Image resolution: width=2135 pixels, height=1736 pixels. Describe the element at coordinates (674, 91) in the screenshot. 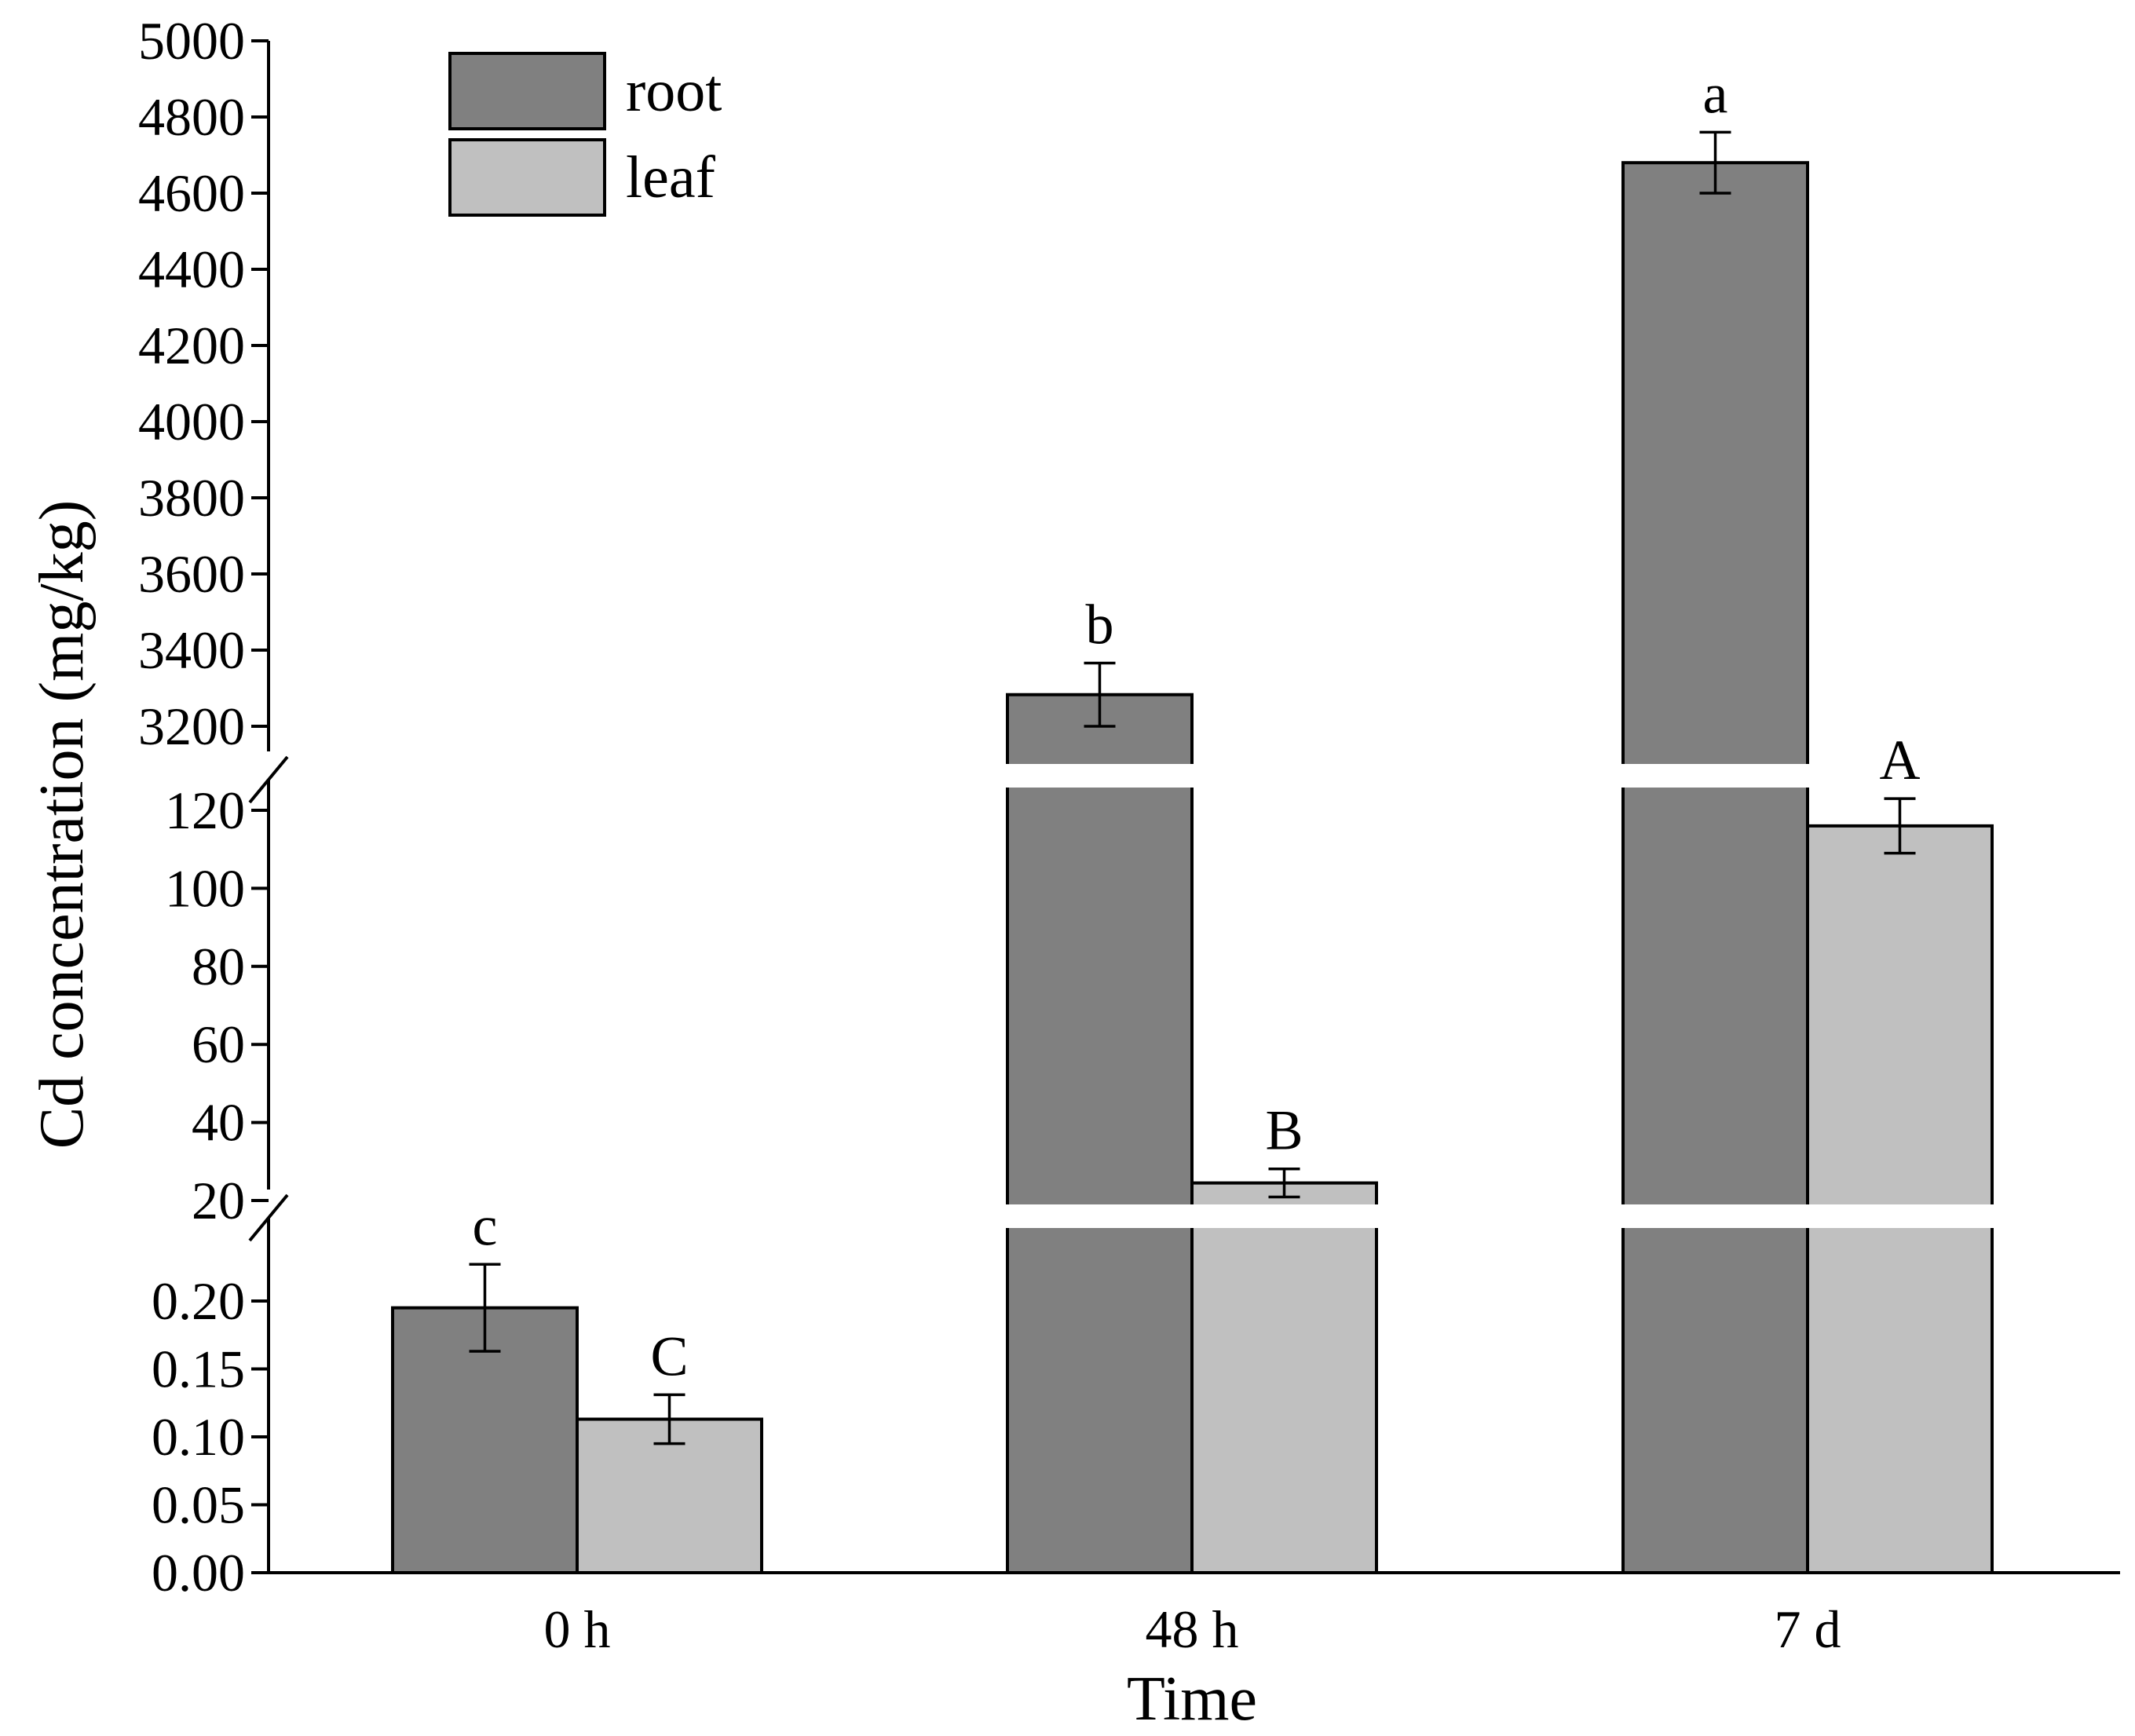

I see `legend-label-root: root` at that location.